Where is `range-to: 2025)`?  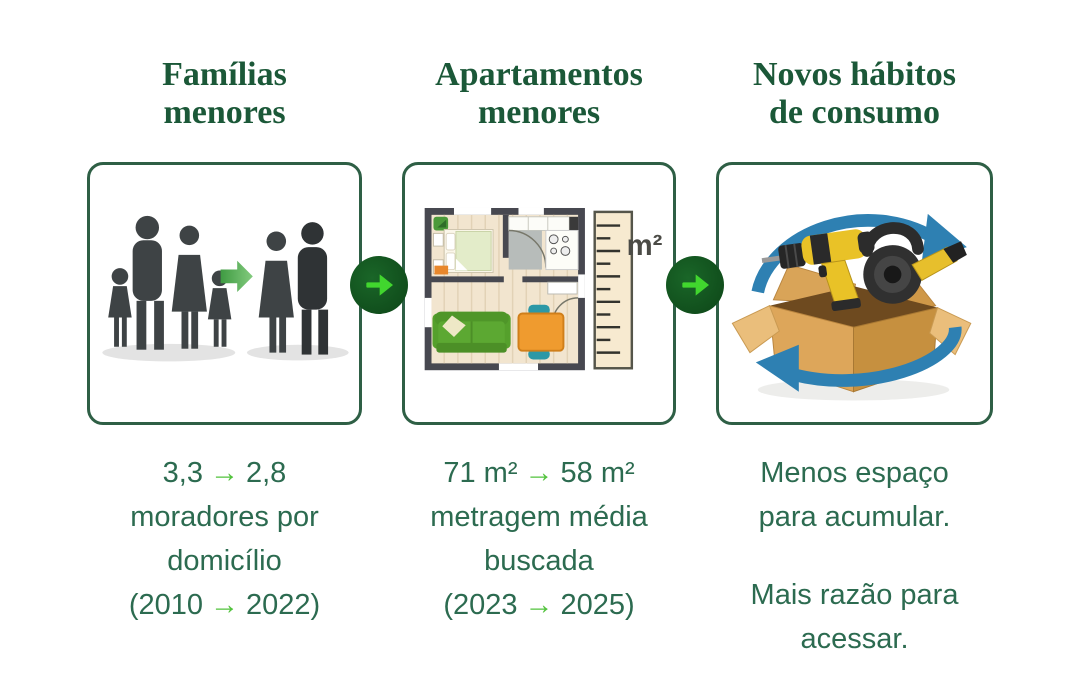
range-to: 2025) is located at coordinates (597, 605).